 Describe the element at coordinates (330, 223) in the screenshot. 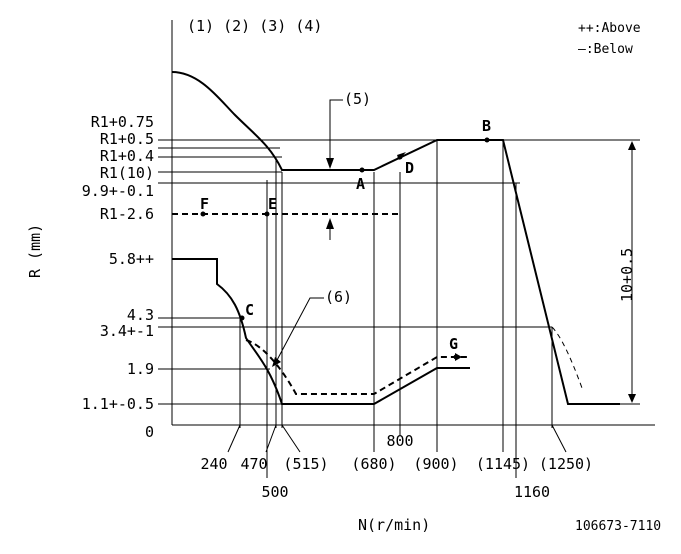

I see `annotation-5-arrow-up` at that location.